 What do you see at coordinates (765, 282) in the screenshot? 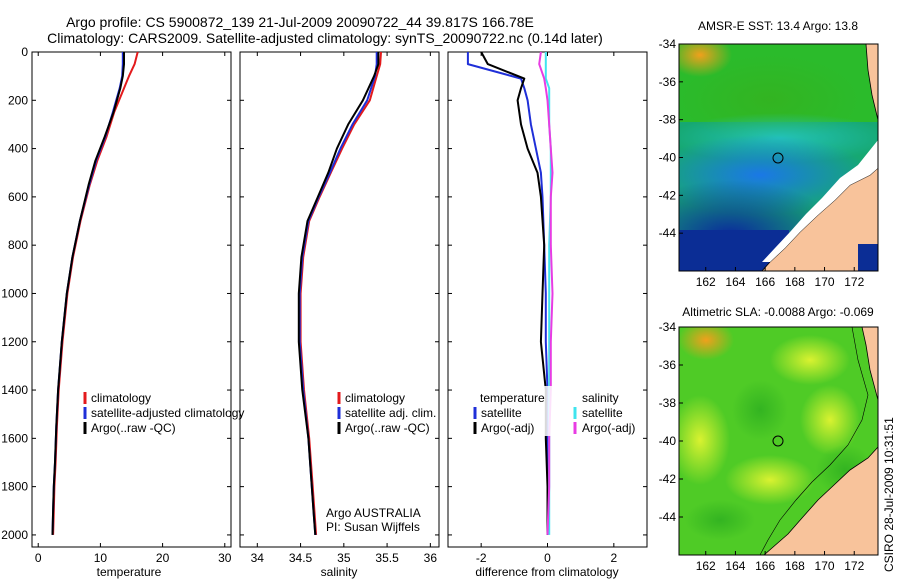
I see `sst_map-xtick-label: 166` at bounding box center [765, 282].